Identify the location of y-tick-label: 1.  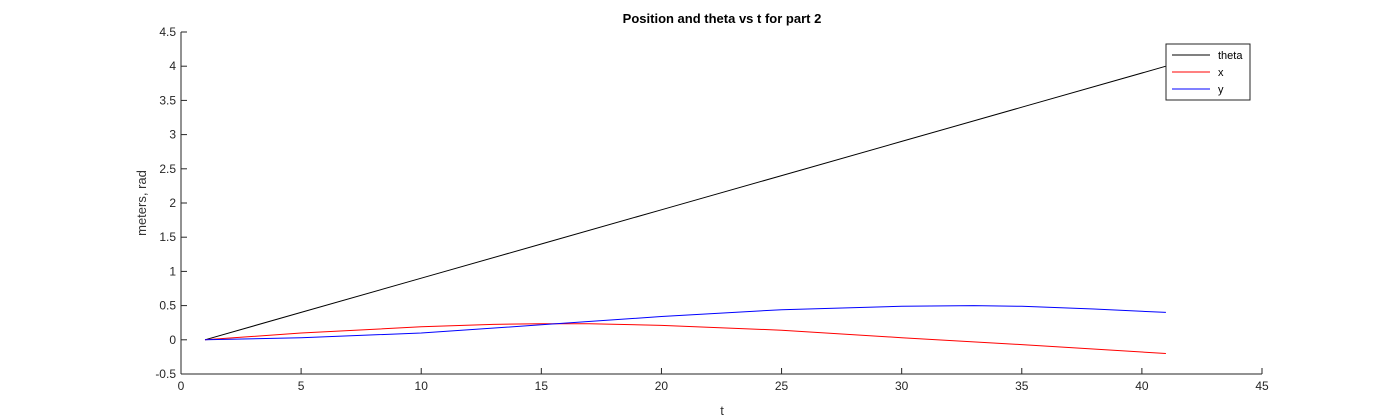
(172, 271).